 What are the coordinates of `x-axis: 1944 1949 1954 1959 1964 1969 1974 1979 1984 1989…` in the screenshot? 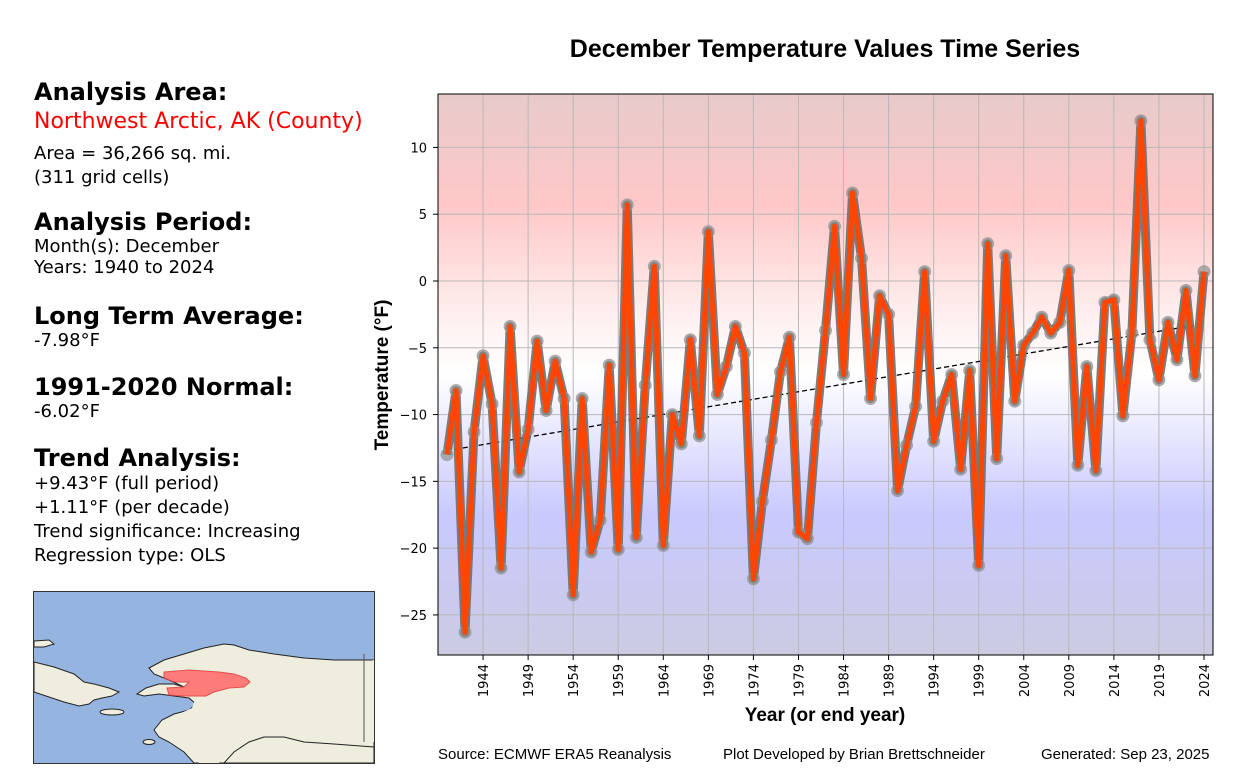 It's located at (845, 676).